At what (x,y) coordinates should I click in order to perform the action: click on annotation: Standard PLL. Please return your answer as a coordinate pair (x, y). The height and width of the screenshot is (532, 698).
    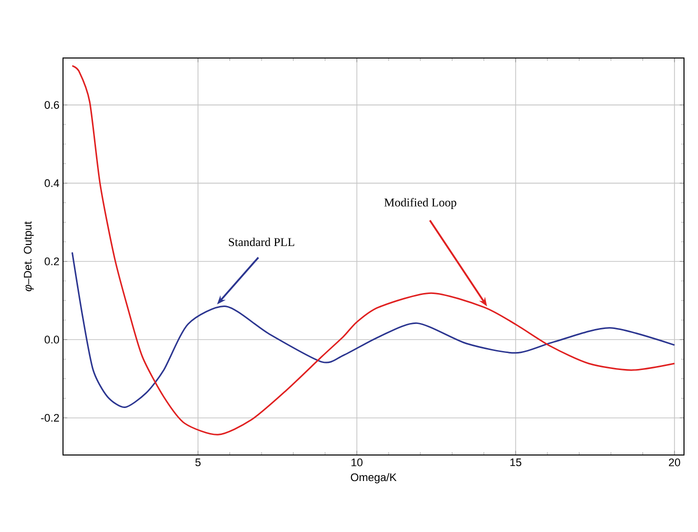
    Looking at the image, I should click on (261, 242).